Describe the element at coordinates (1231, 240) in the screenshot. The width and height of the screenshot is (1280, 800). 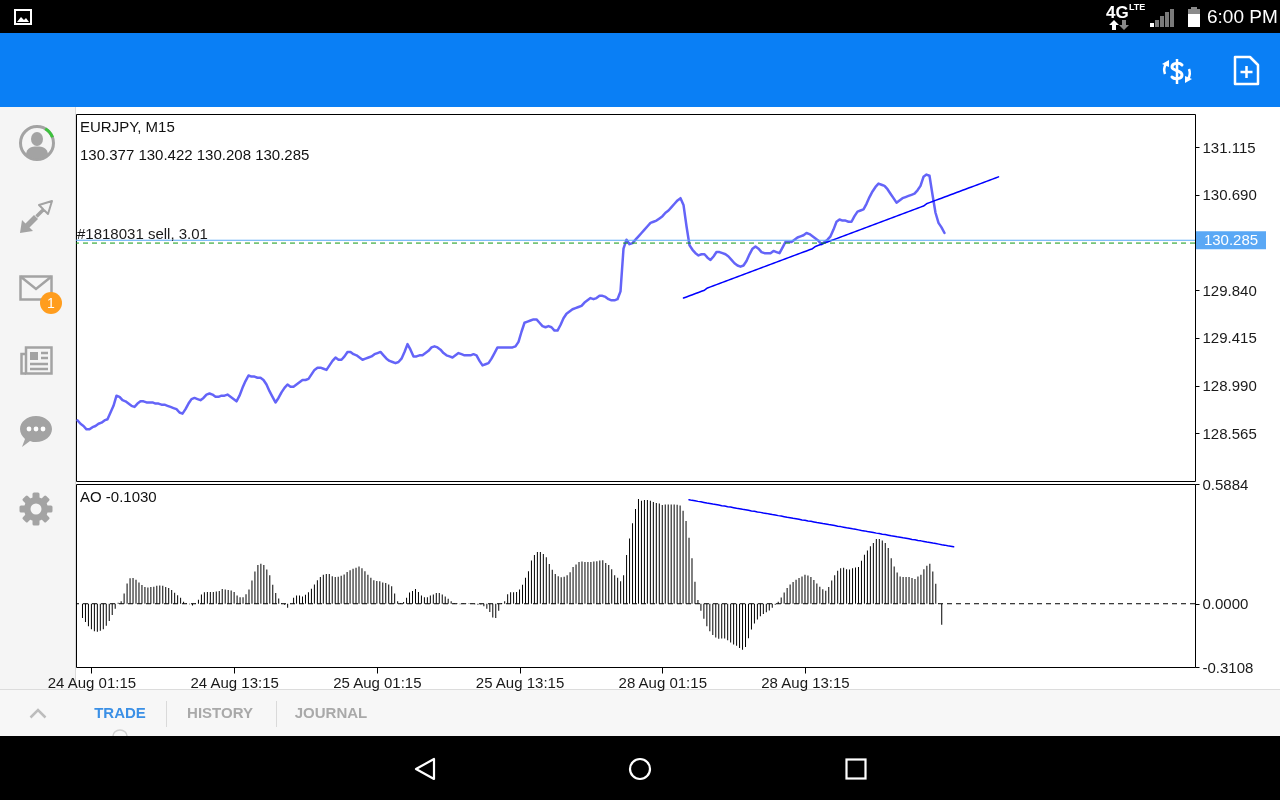
I see `ref-line-label: 130.285` at that location.